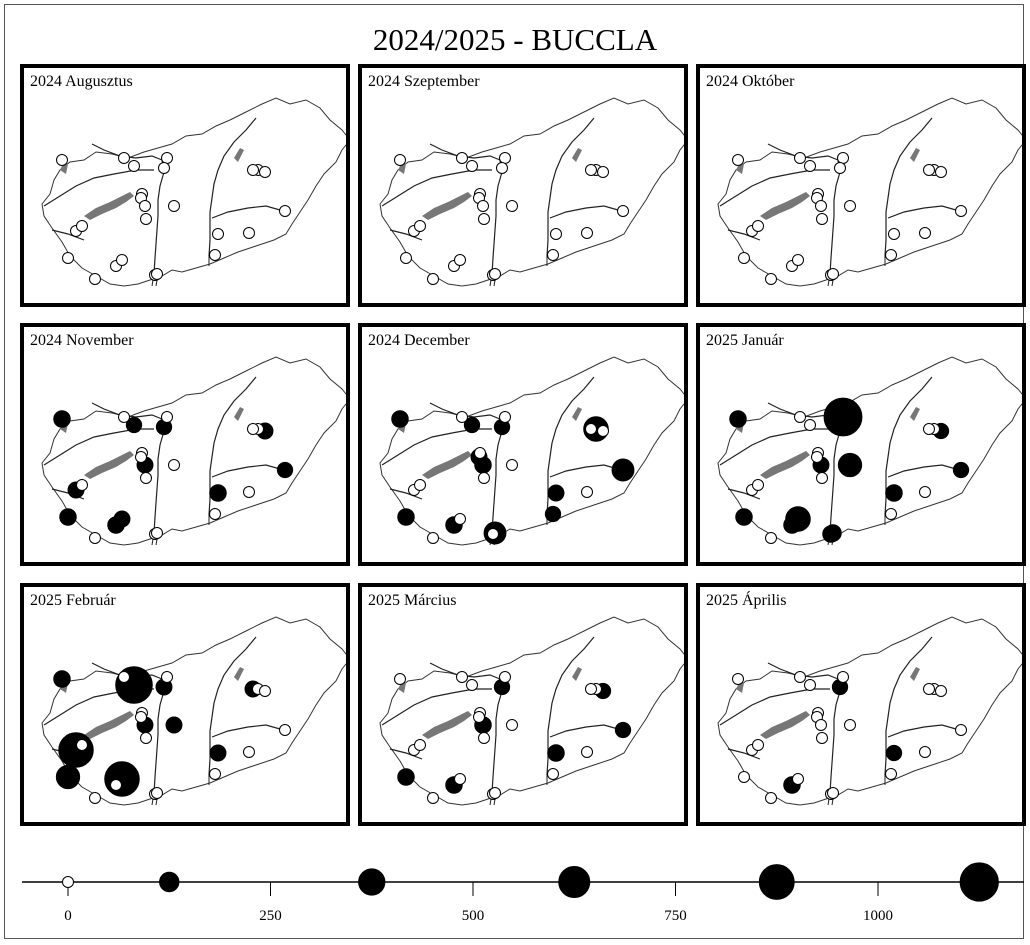  I want to click on station-s23-marker, so click(493, 534).